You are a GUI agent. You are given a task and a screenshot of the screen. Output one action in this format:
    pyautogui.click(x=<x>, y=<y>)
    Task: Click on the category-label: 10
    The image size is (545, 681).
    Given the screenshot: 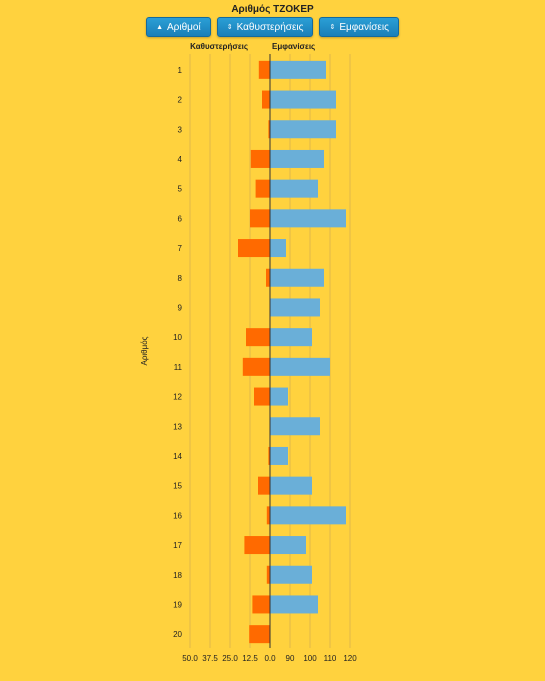 What is the action you would take?
    pyautogui.click(x=177, y=337)
    